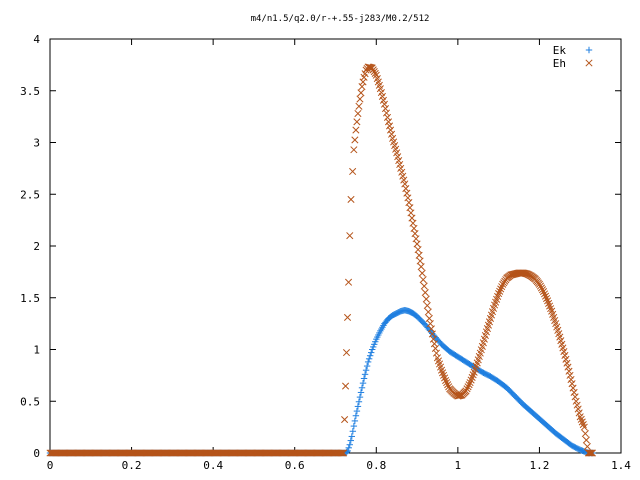  Describe the element at coordinates (30, 194) in the screenshot. I see `y-tick-label: 2.5` at that location.